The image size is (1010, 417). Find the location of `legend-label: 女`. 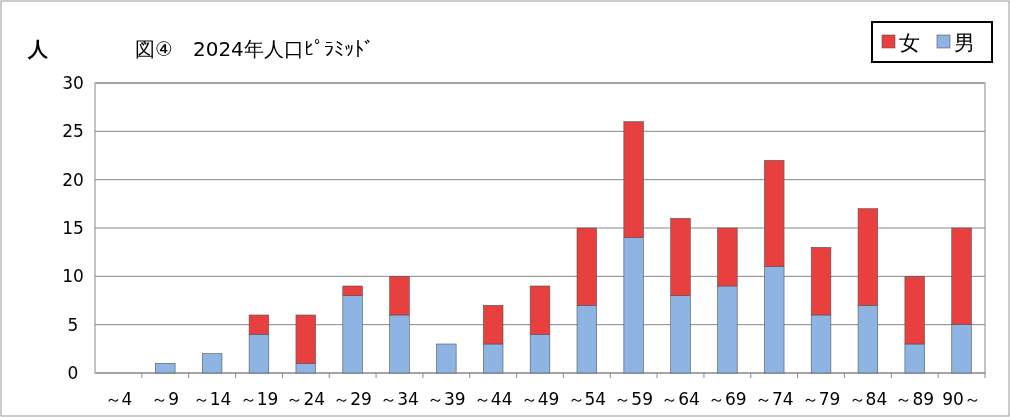

legend-label: 女 is located at coordinates (909, 43).